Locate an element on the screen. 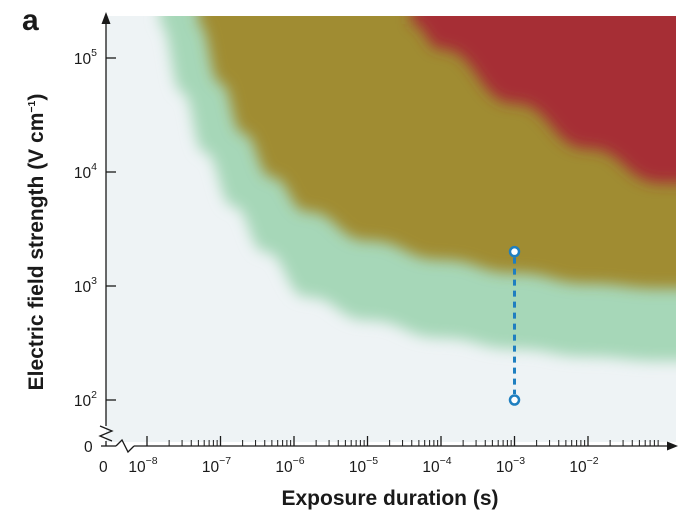 This screenshot has width=690, height=520. x-tick-label: 10⁻⁷ is located at coordinates (216, 465).